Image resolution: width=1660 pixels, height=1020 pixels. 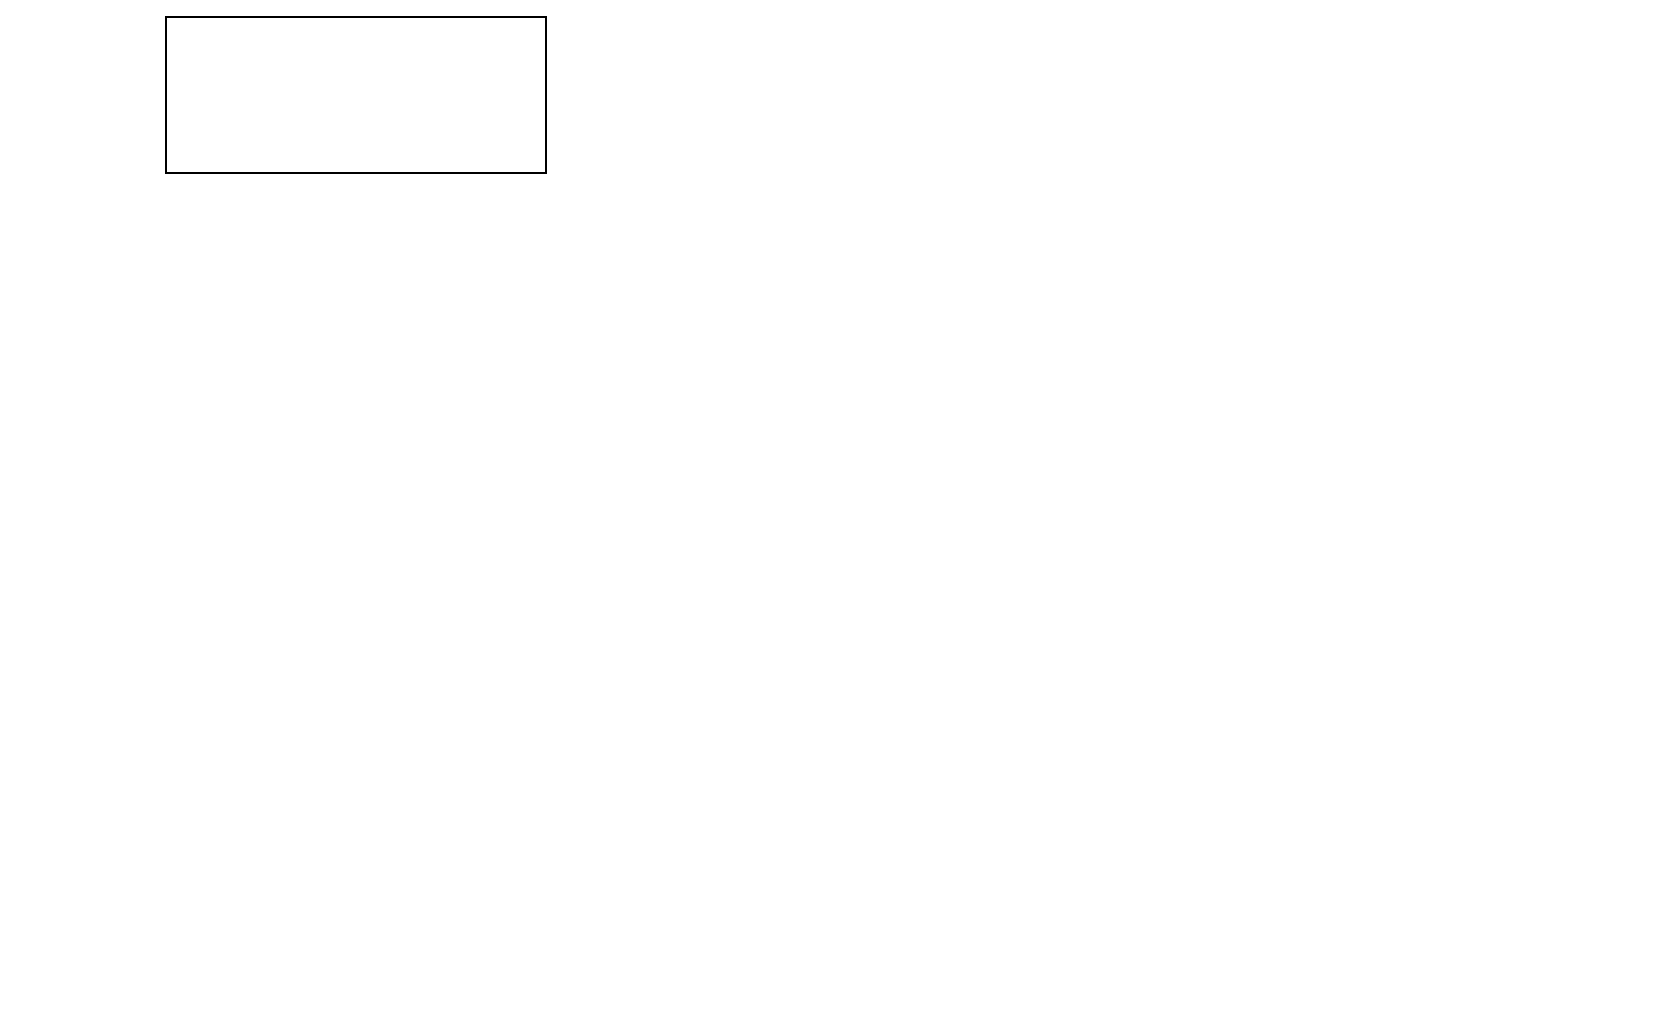 What do you see at coordinates (242, 505) in the screenshot?
I see `noise-level-label` at bounding box center [242, 505].